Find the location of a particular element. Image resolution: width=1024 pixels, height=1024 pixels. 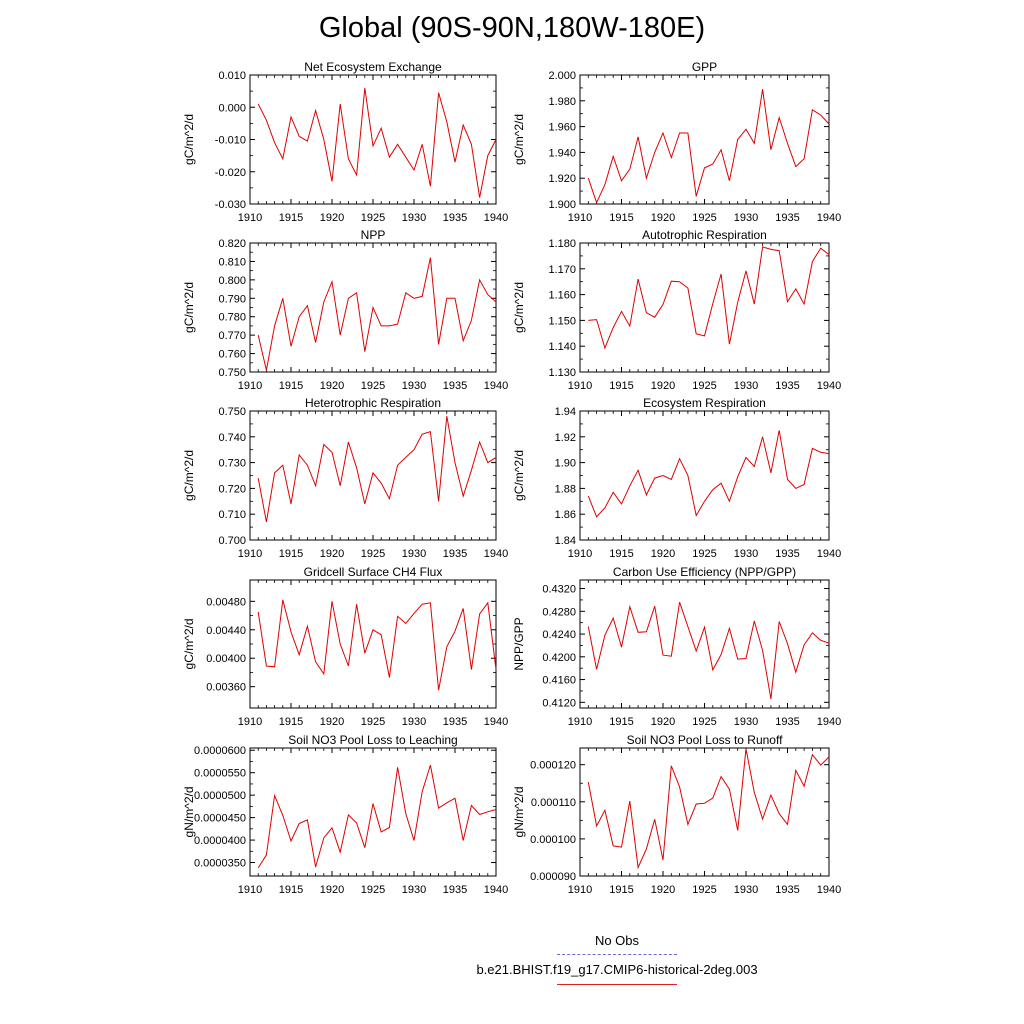

panel-title: Gridcell Surface CH4 Flux is located at coordinates (373, 572).